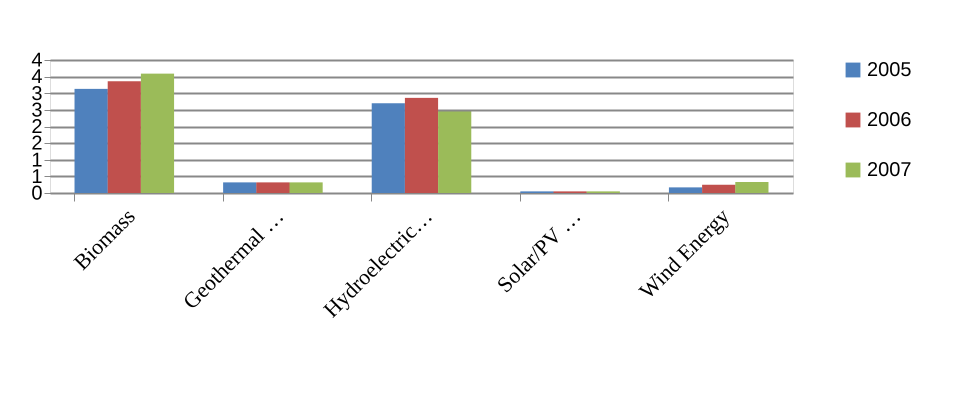 The height and width of the screenshot is (404, 971). Describe the element at coordinates (889, 120) in the screenshot. I see `legend-label: 2006` at that location.